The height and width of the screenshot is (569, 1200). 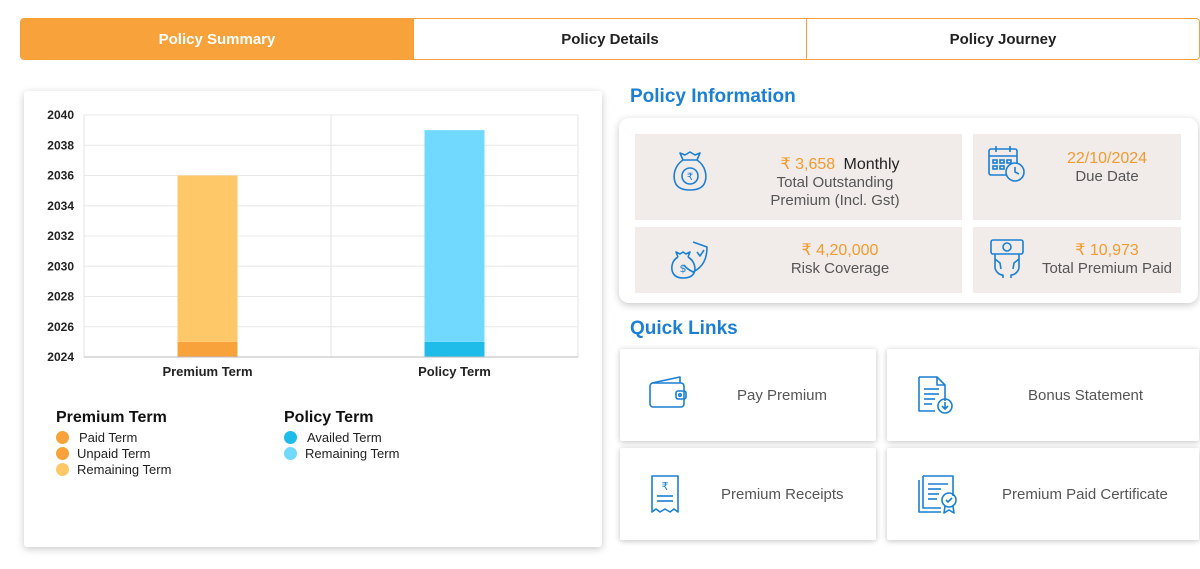 I want to click on due-date-text: 22/10/2024 Due Date, so click(x=1107, y=168).